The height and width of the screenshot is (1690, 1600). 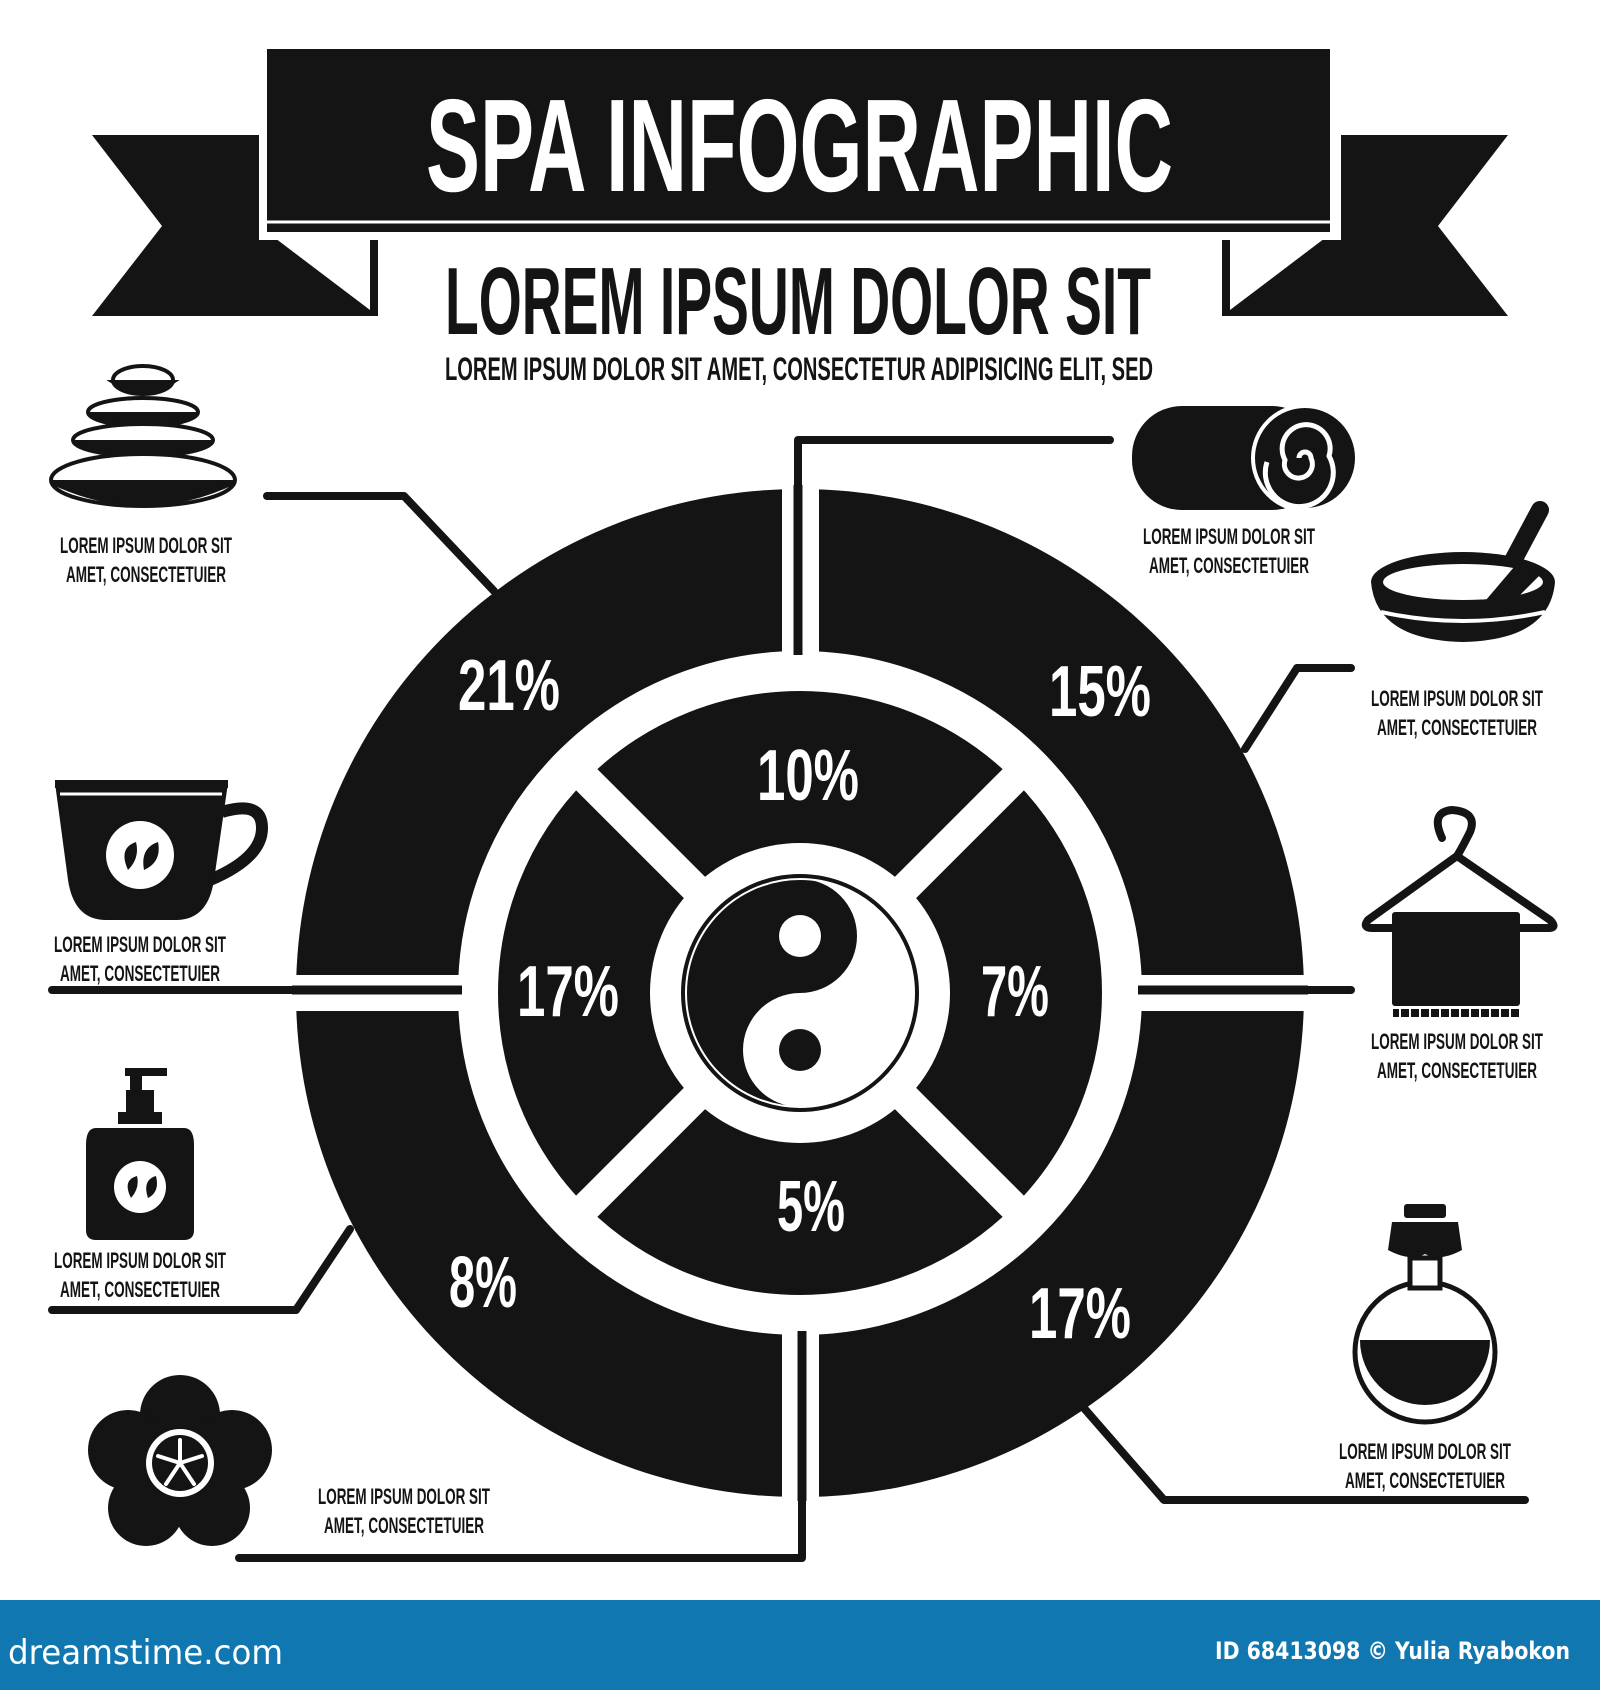 I want to click on callout-towel-roll-line2: AMET, CONSECTETUIER, so click(x=1229, y=565).